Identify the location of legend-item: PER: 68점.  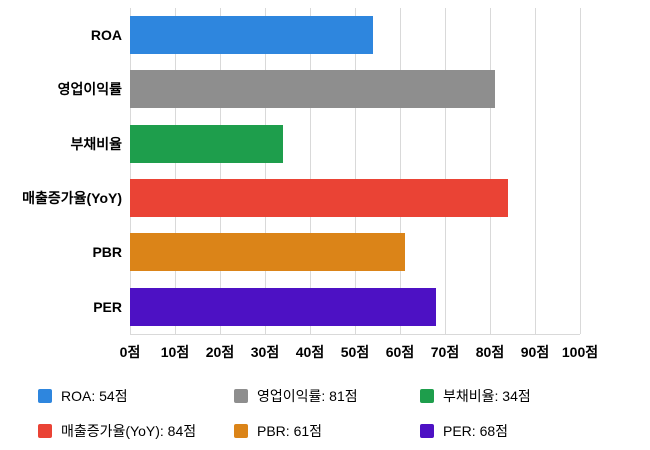
(520, 431).